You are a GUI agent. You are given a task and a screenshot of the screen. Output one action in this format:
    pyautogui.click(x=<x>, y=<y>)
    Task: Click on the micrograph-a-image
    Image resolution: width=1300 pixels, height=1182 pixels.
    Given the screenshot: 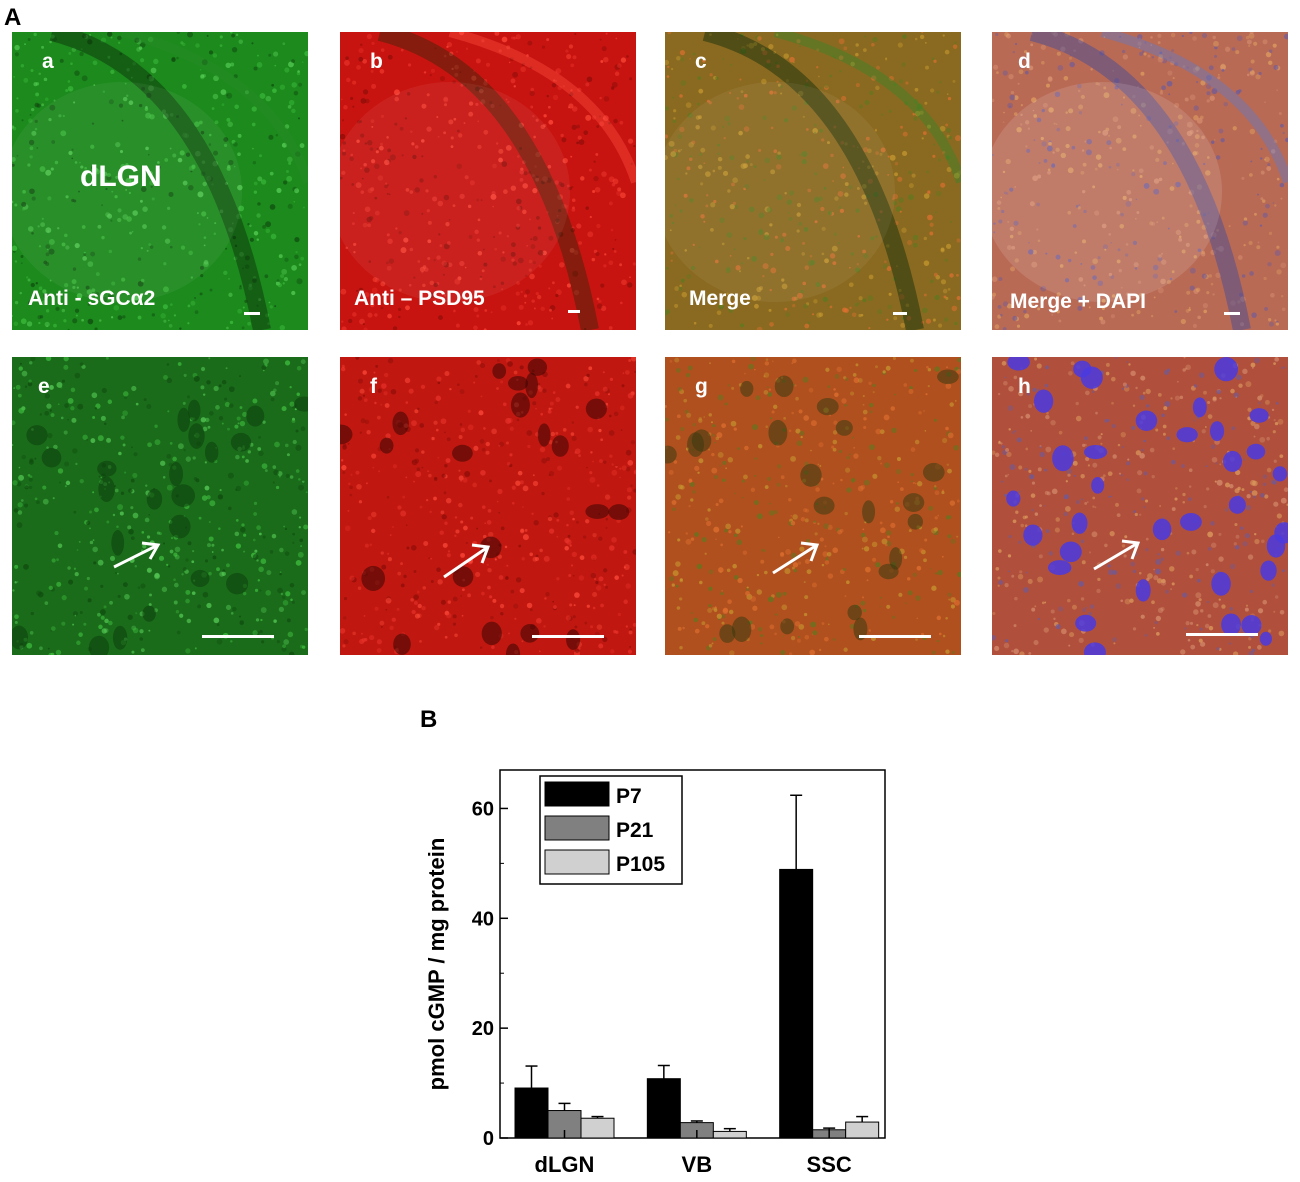 What is the action you would take?
    pyautogui.click(x=160, y=181)
    